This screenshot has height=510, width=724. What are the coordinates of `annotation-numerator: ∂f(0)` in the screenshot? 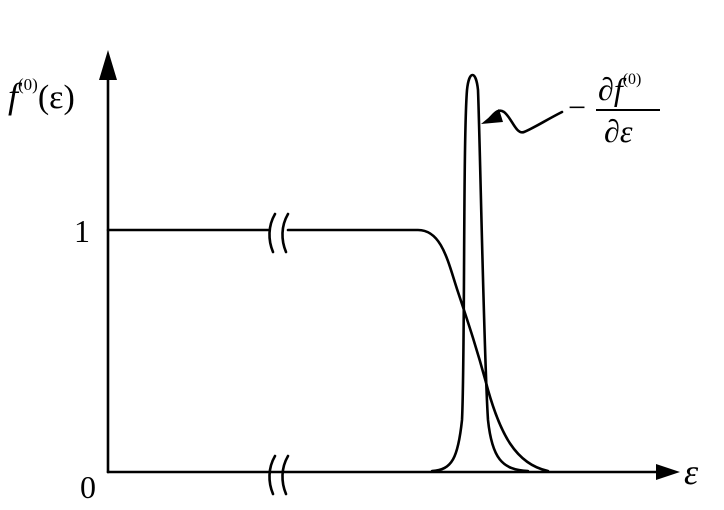 It's located at (619, 89).